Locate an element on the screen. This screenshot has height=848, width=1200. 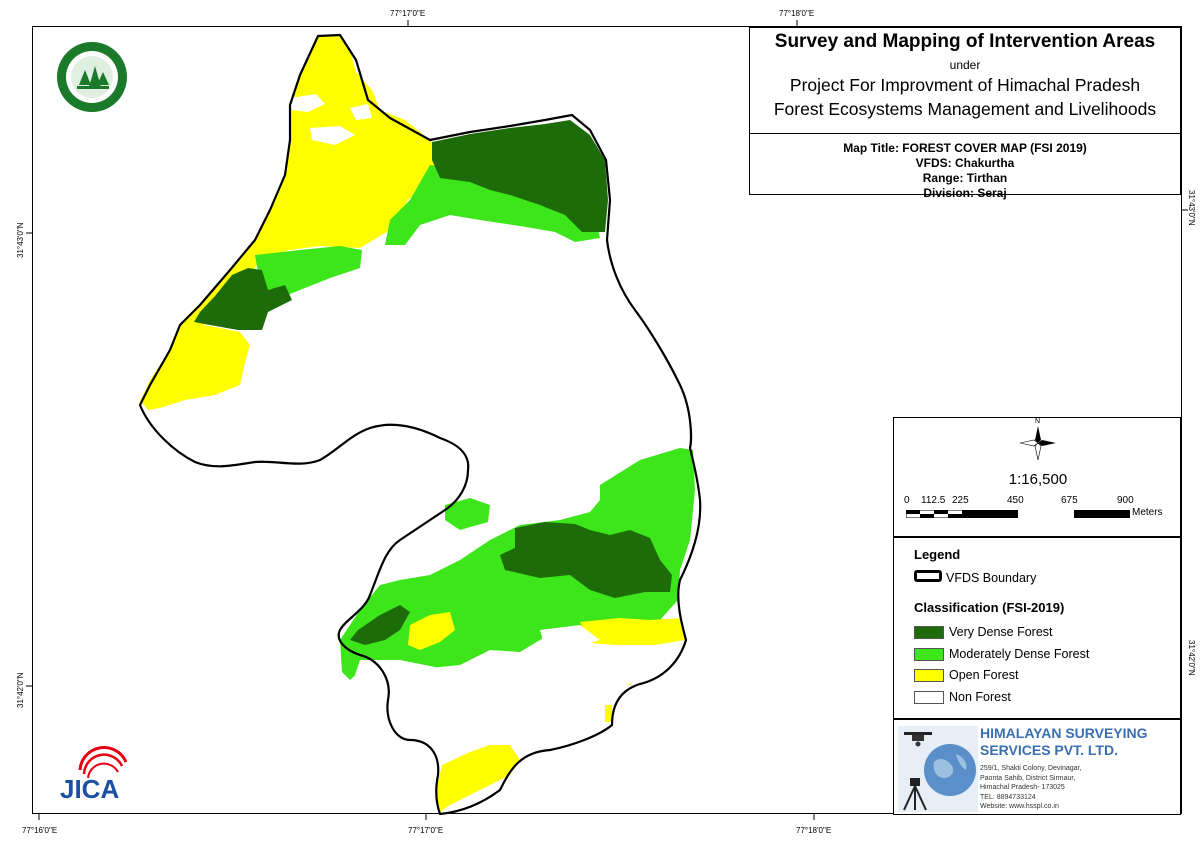
legend-boundary-label: VFDS Boundary is located at coordinates (991, 578).